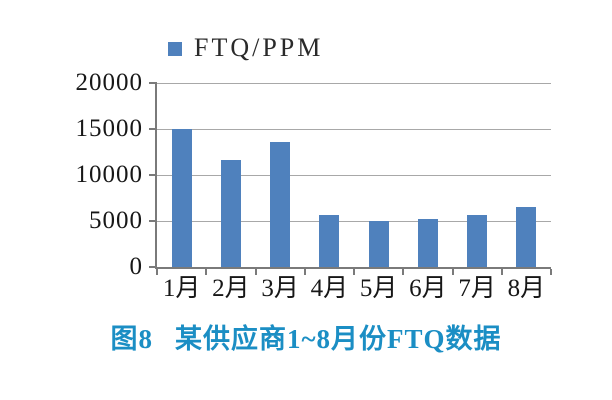  What do you see at coordinates (109, 128) in the screenshot?
I see `y-axis-label-15000: 15000` at bounding box center [109, 128].